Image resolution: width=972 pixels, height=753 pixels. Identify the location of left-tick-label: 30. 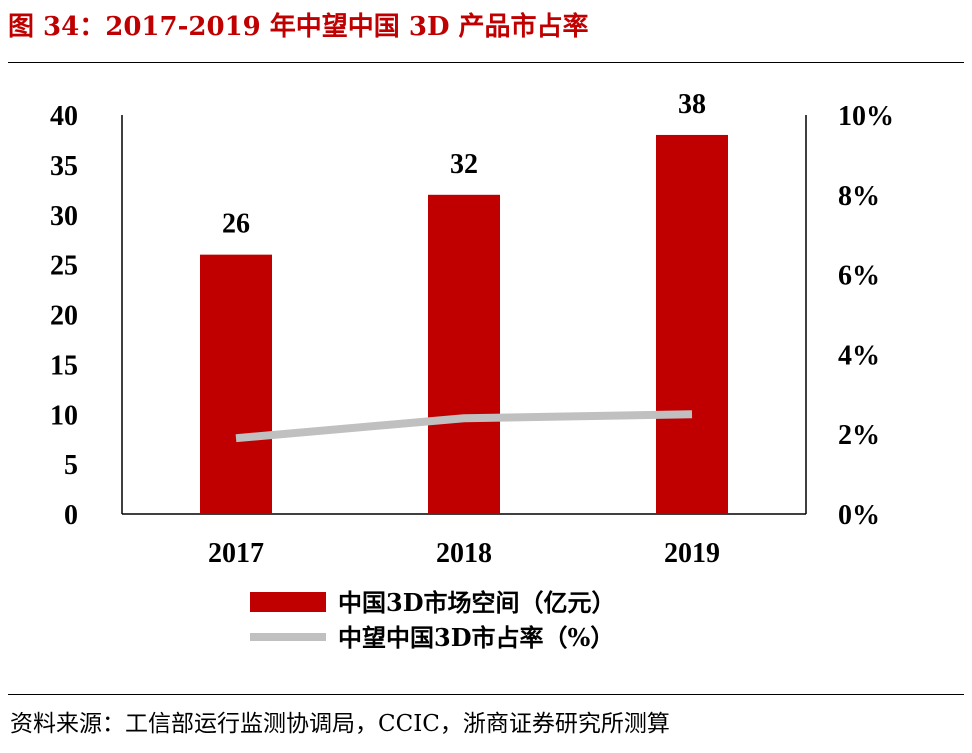
(64, 216).